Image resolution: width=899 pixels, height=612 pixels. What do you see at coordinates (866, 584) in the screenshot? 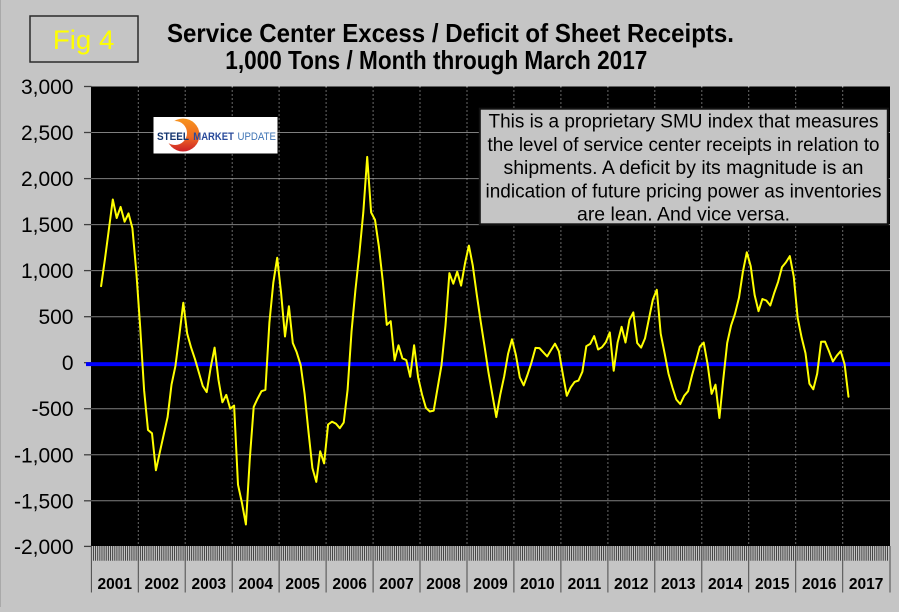
I see `svg-text: 2017` at bounding box center [866, 584].